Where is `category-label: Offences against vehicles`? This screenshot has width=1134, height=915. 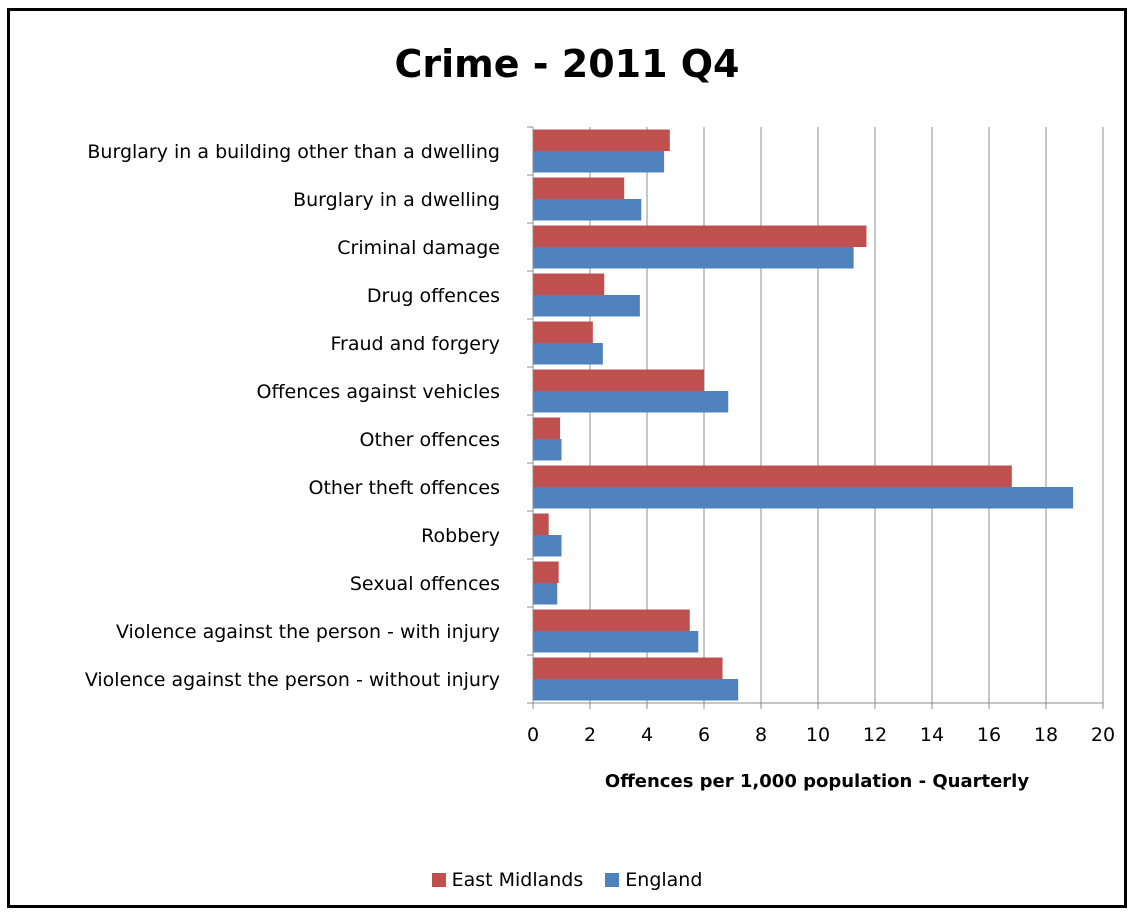
category-label: Offences against vehicles is located at coordinates (378, 392).